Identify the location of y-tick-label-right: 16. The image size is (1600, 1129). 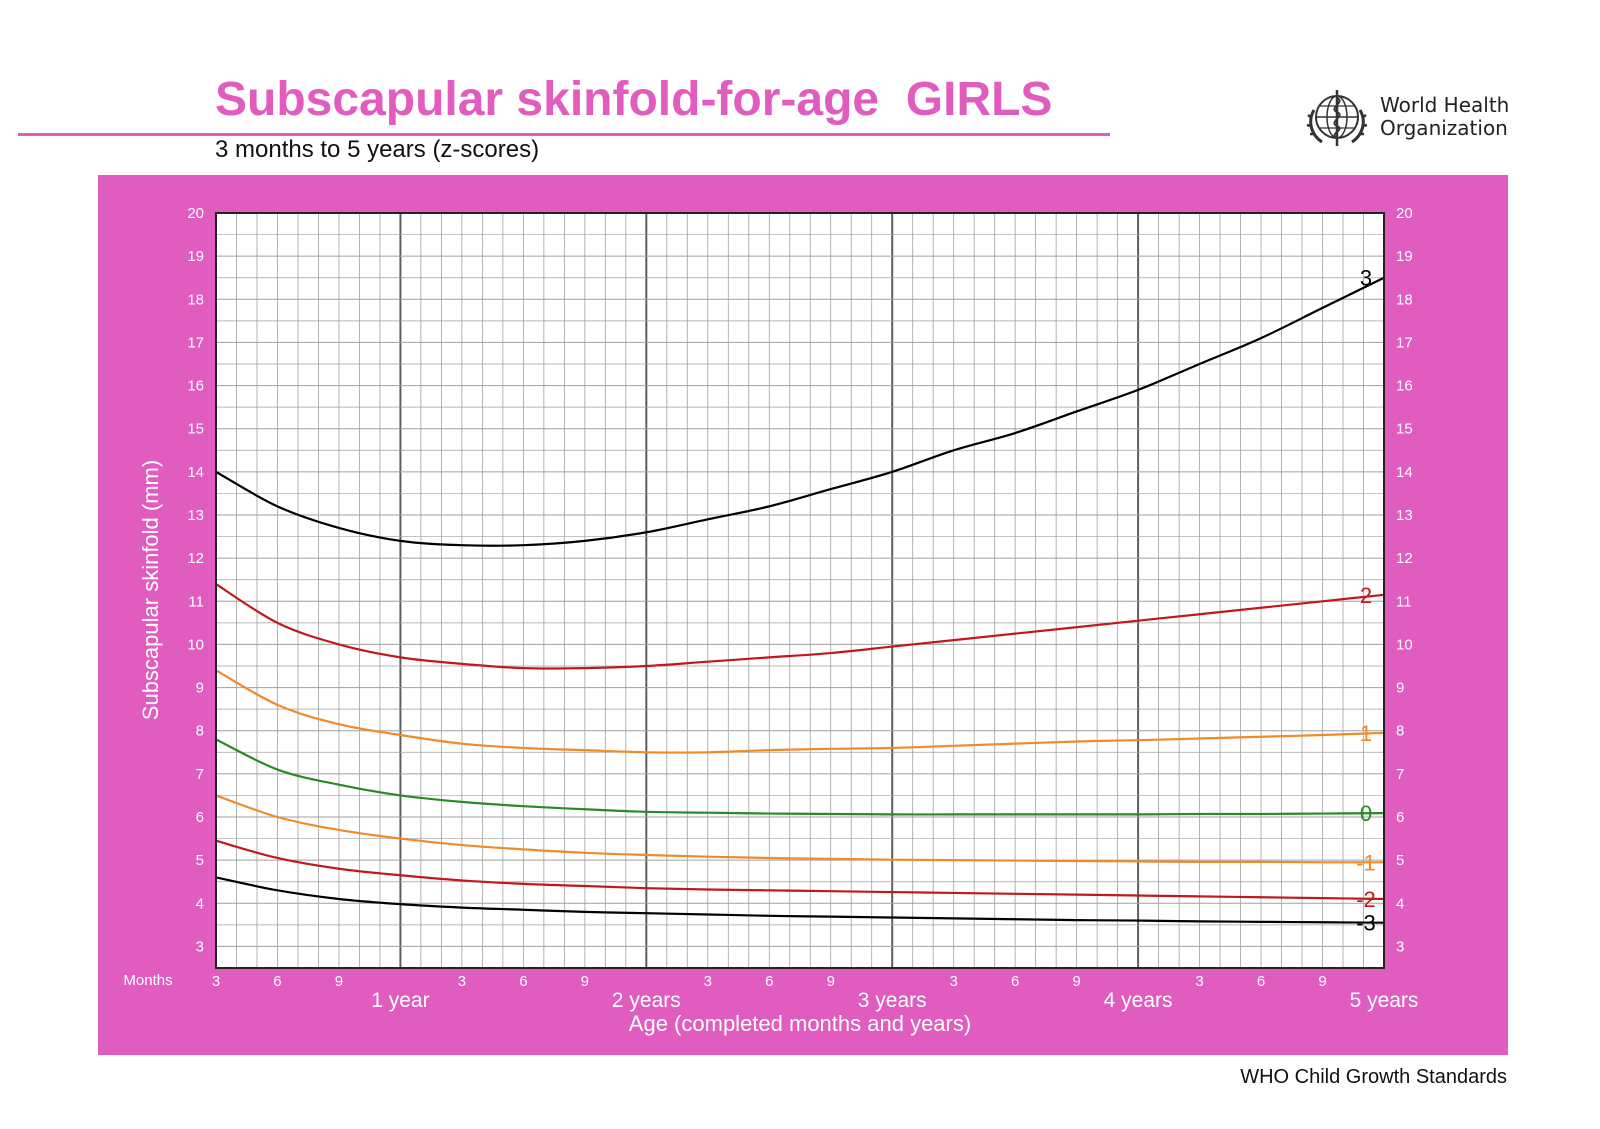
(1404, 386).